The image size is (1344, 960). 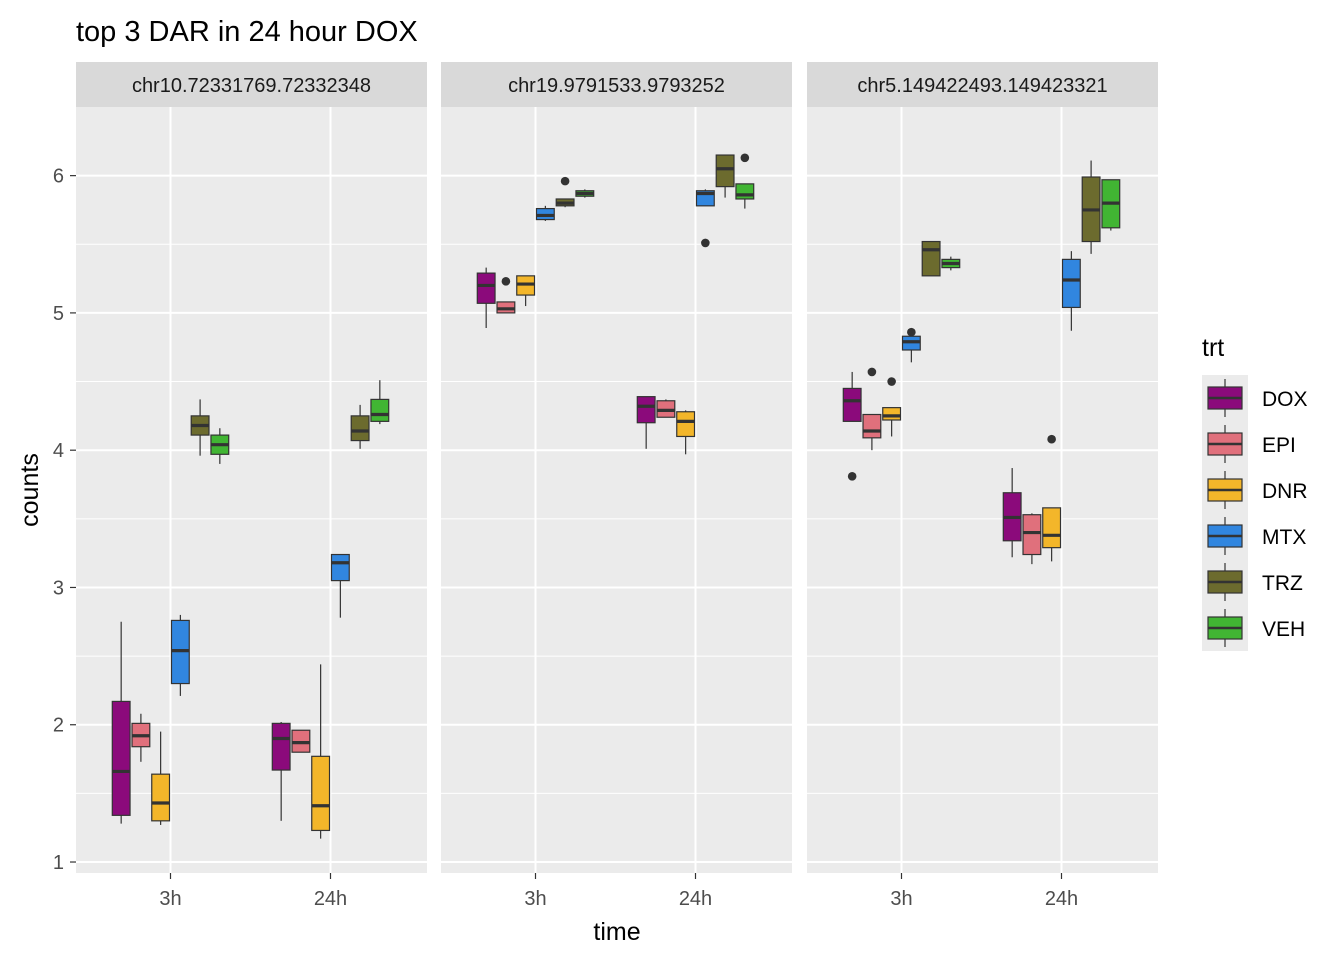 I want to click on legend-title: trt, so click(x=1213, y=348).